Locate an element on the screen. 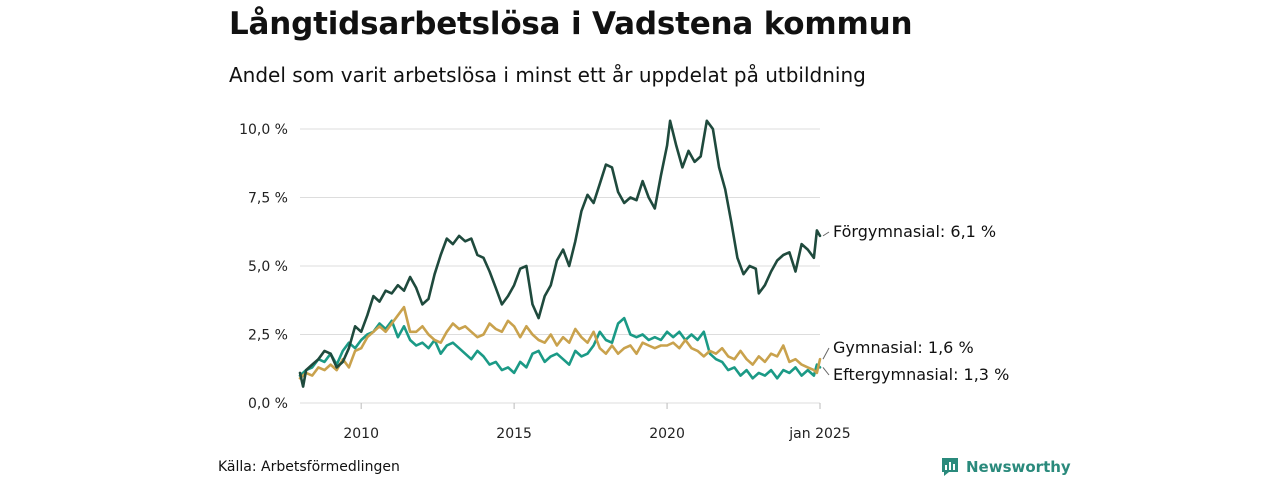 The height and width of the screenshot is (480, 1280). x-tick-label: 2015 is located at coordinates (514, 434).